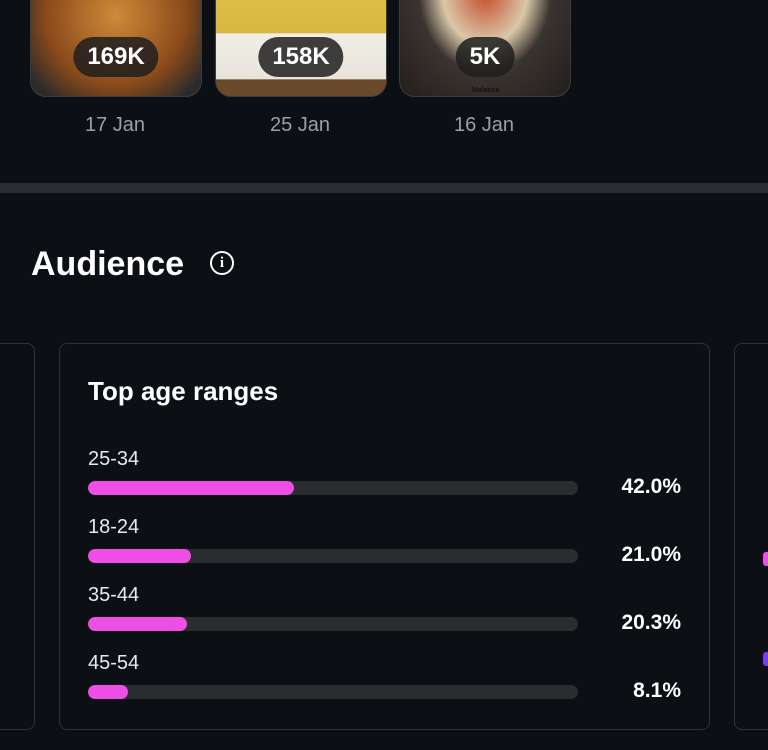 Image resolution: width=768 pixels, height=750 pixels. Describe the element at coordinates (651, 622) in the screenshot. I see `percentage: 20.3%` at that location.